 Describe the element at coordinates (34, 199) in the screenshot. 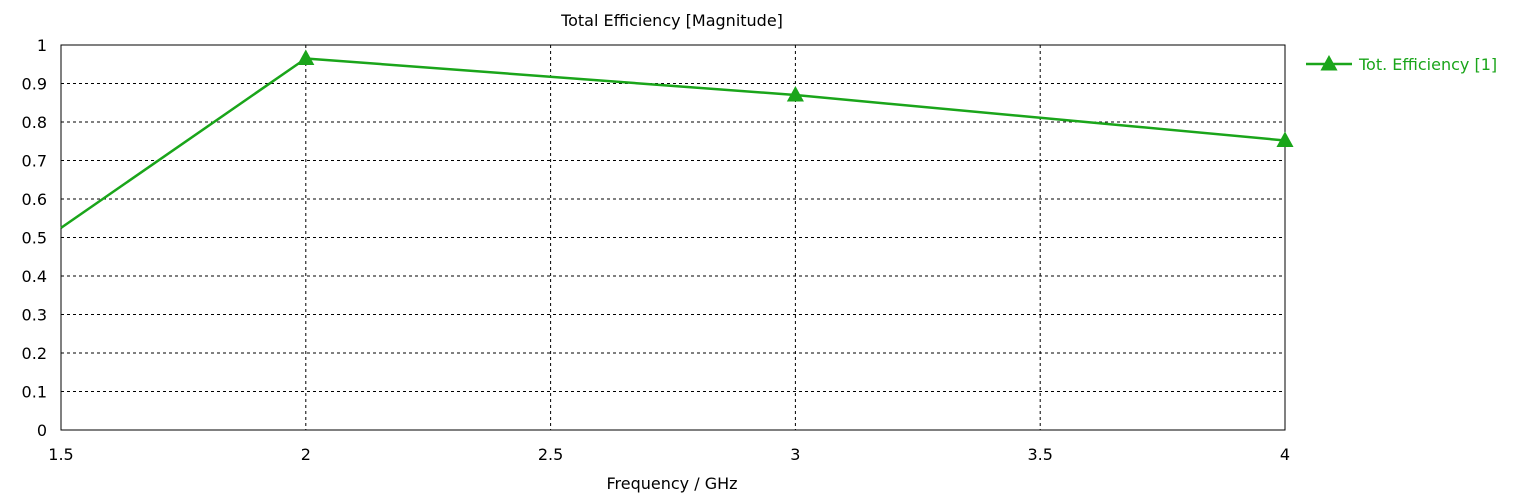

I see `y-tick-label: 0.6` at that location.